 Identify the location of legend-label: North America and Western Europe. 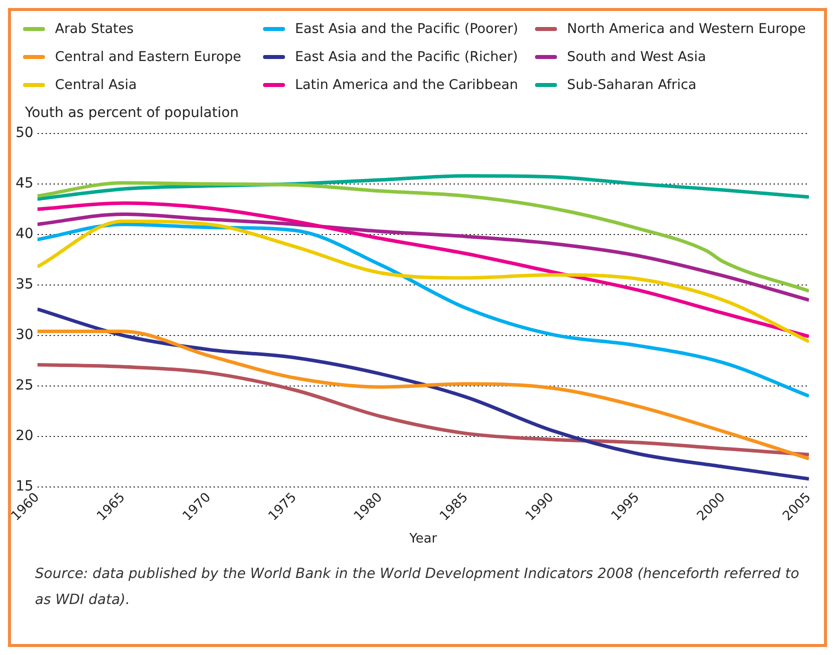
(686, 29).